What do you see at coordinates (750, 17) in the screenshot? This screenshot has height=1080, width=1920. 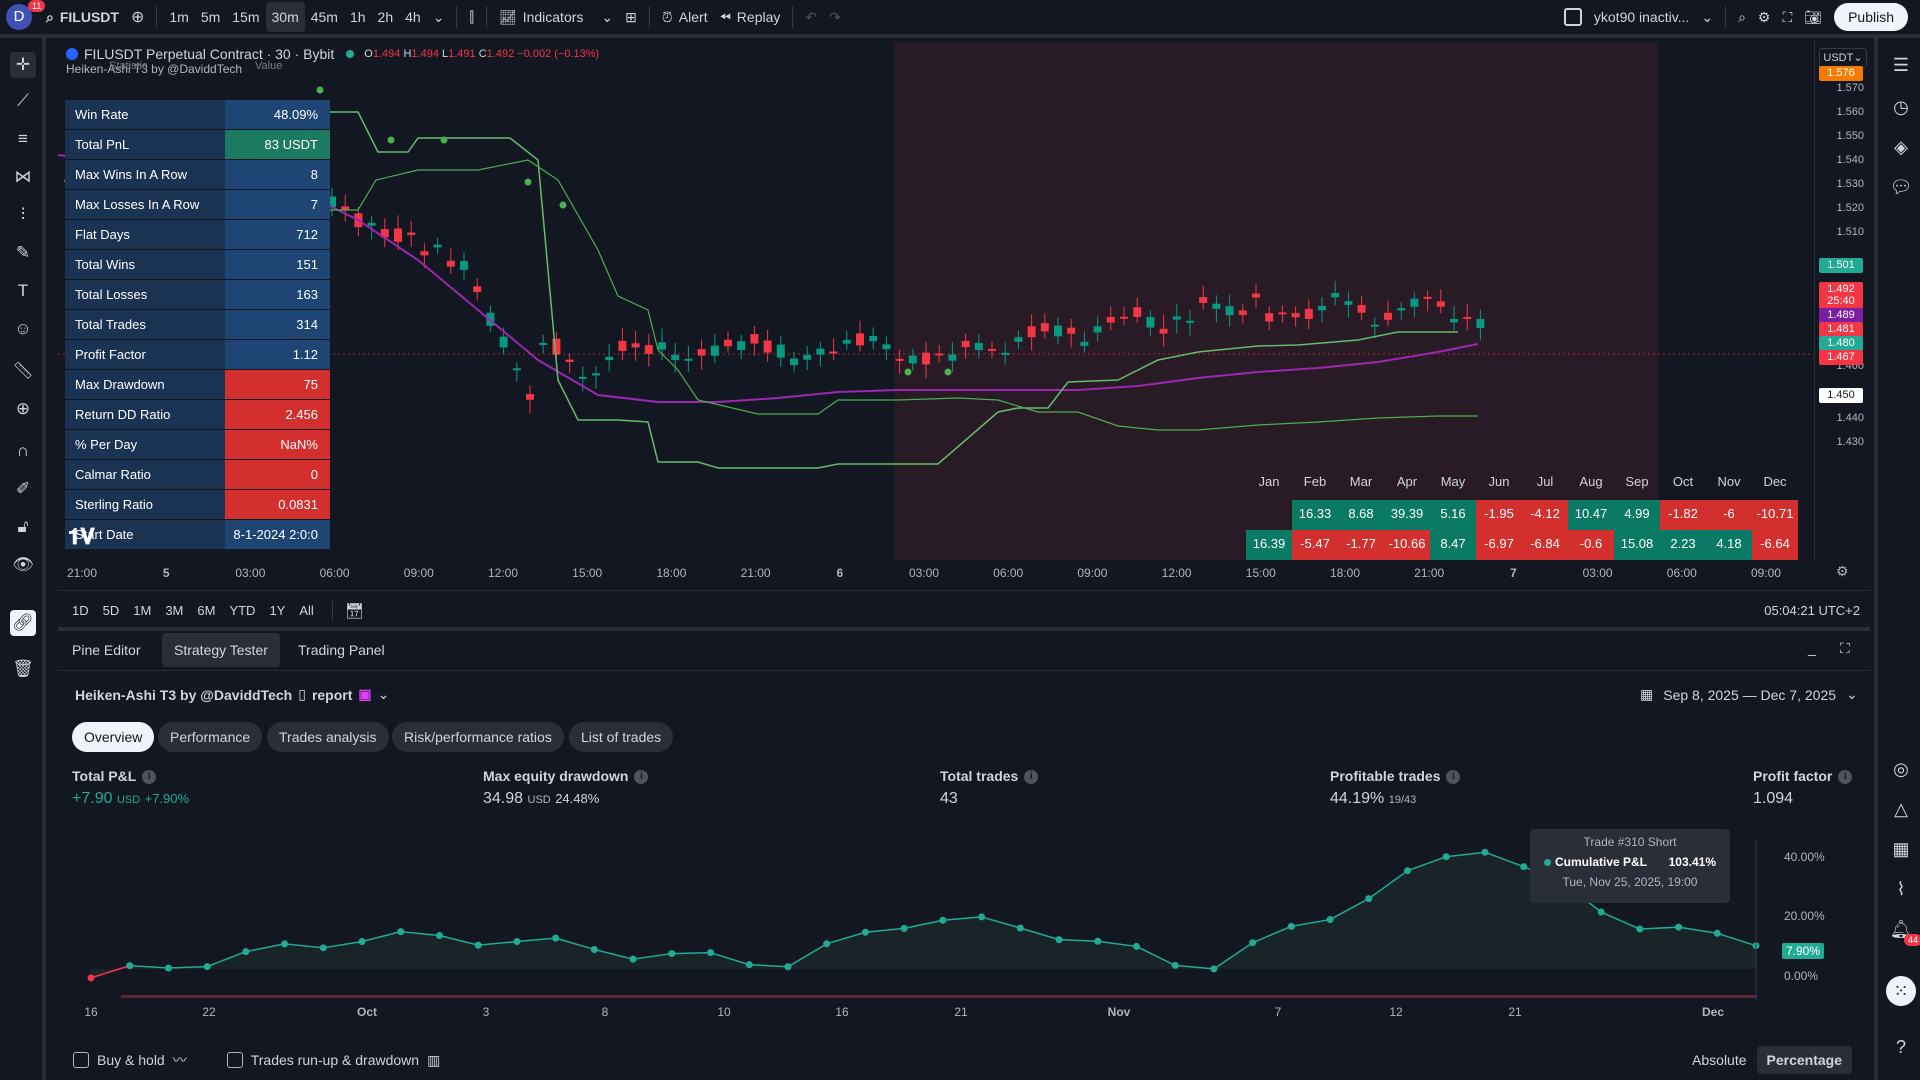 I see `replay-button: ⏪︎ Replay` at bounding box center [750, 17].